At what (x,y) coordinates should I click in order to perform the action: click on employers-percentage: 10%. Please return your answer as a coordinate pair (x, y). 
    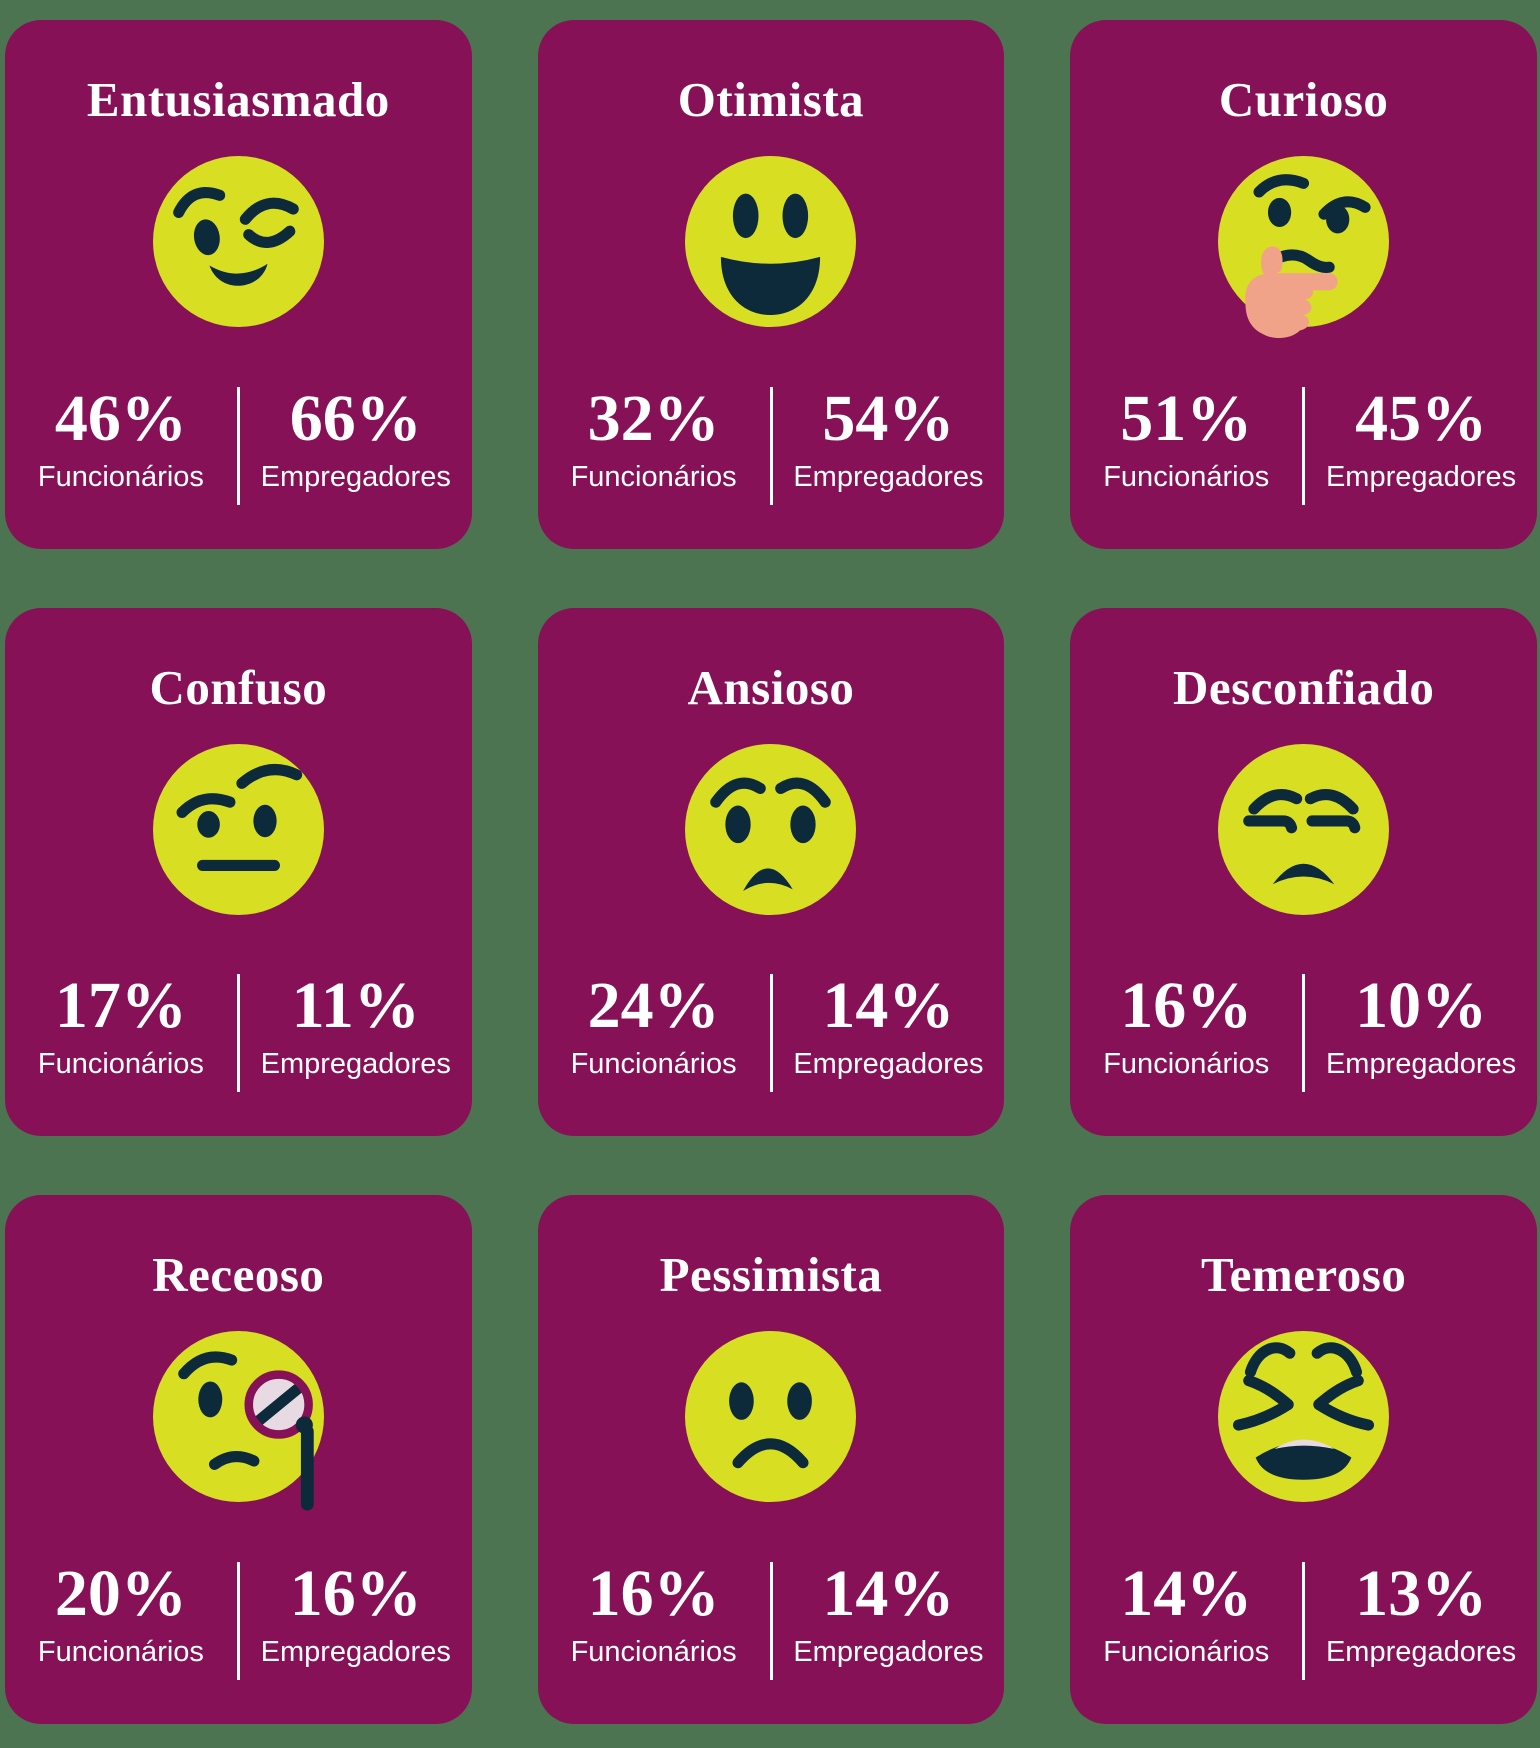
    Looking at the image, I should click on (1421, 1006).